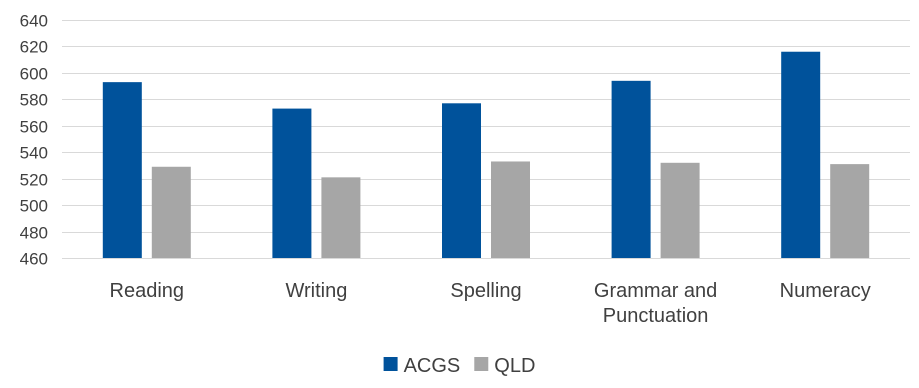 Image resolution: width=919 pixels, height=388 pixels. What do you see at coordinates (34, 153) in the screenshot?
I see `y-tick-label: 540` at bounding box center [34, 153].